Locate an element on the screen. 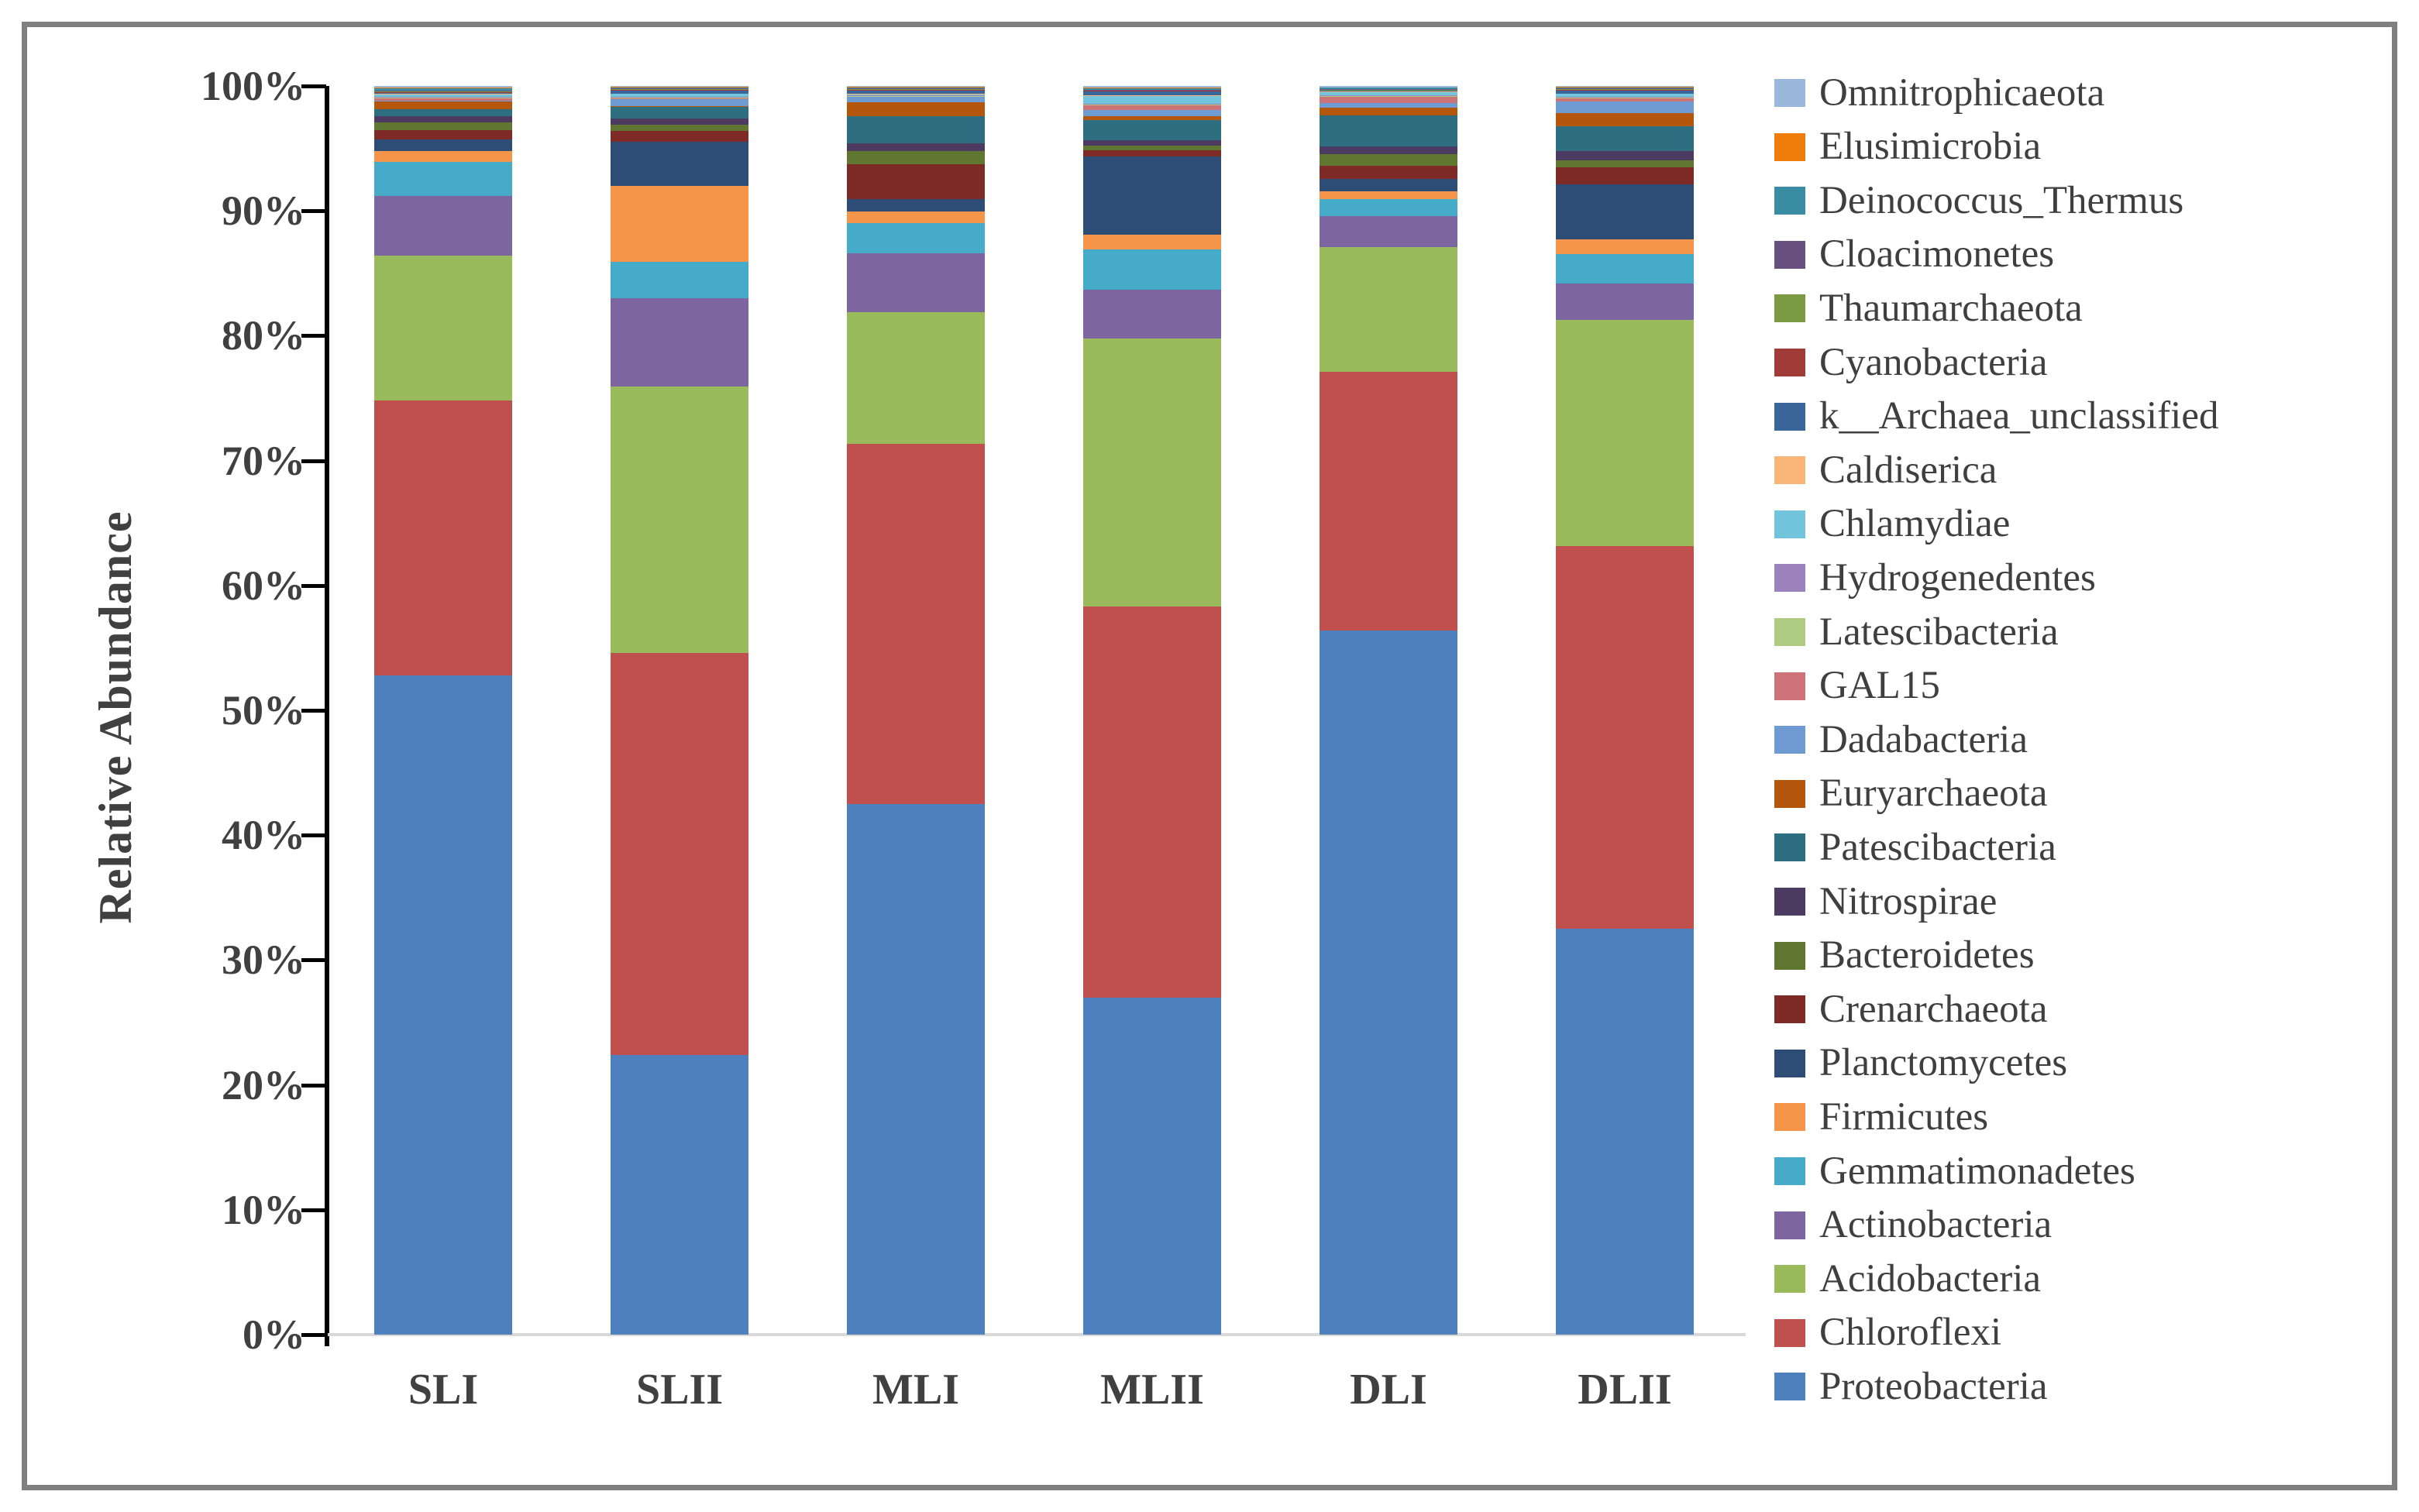 The height and width of the screenshot is (1512, 2419). legend-label: Omnitrophicaeota is located at coordinates (1962, 92).